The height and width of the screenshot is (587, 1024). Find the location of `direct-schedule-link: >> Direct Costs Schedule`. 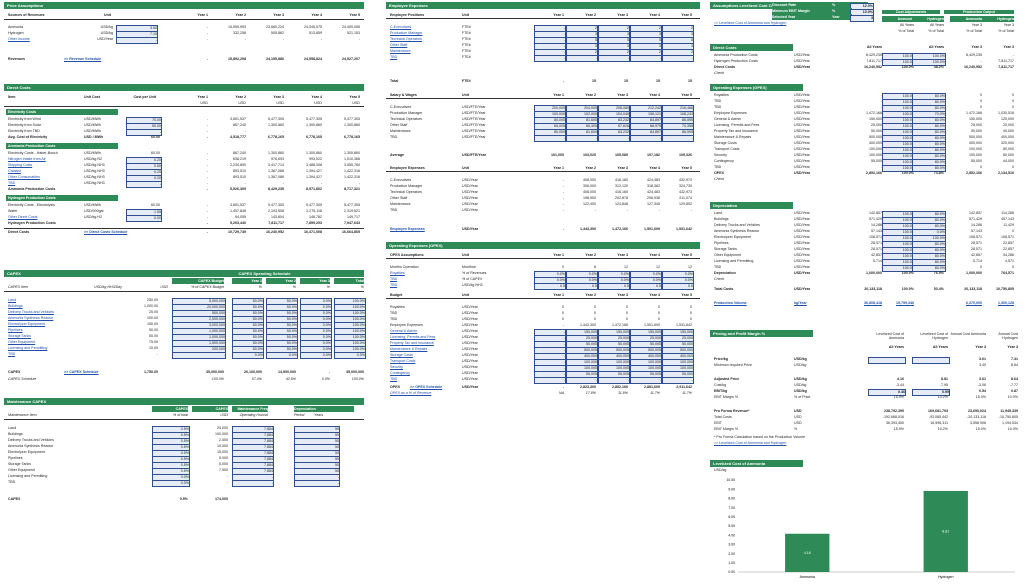

direct-schedule-link: >> Direct Costs Schedule is located at coordinates (106, 232).